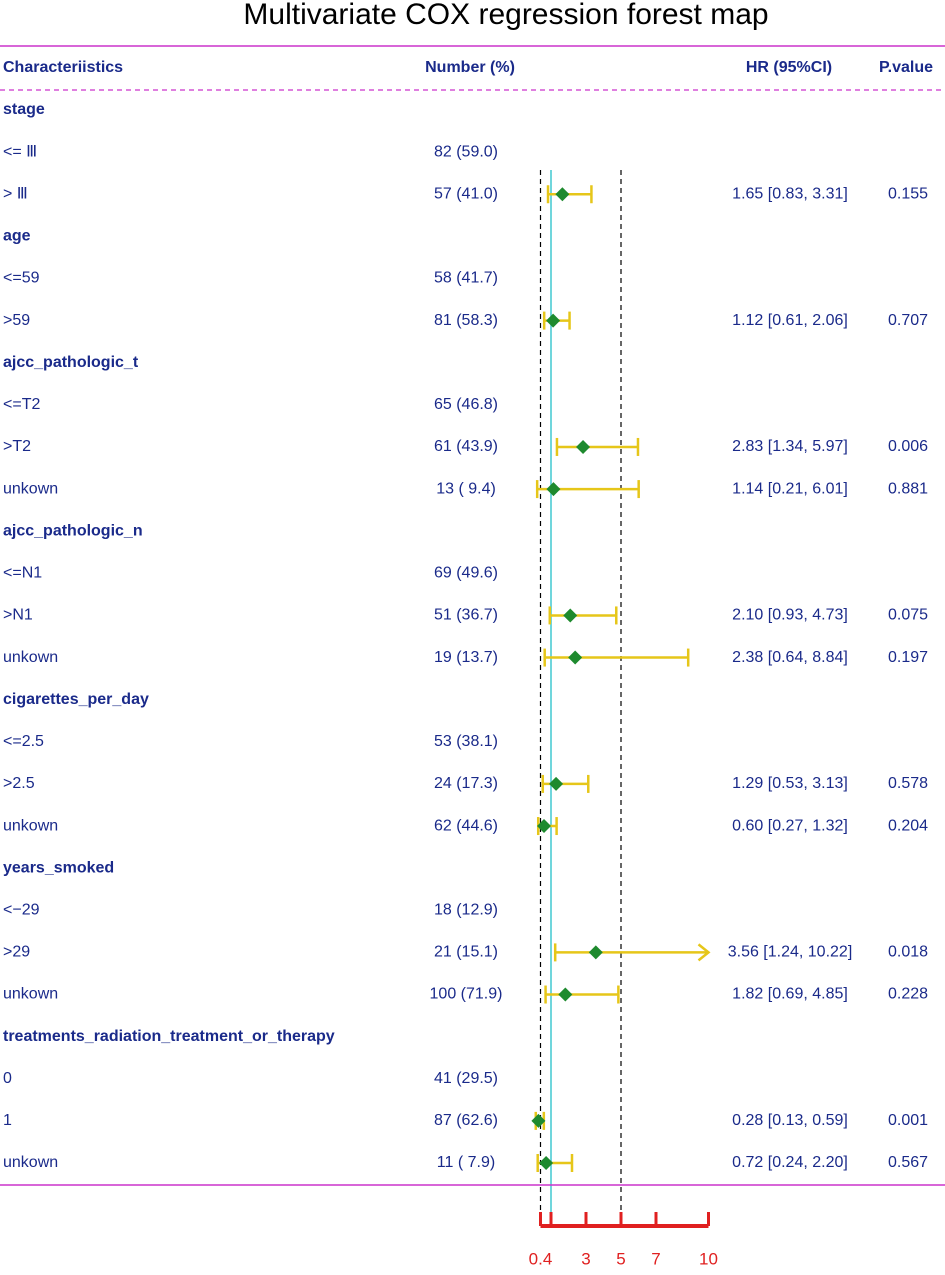 This screenshot has width=945, height=1275. I want to click on row-label: <−29, so click(21, 909).